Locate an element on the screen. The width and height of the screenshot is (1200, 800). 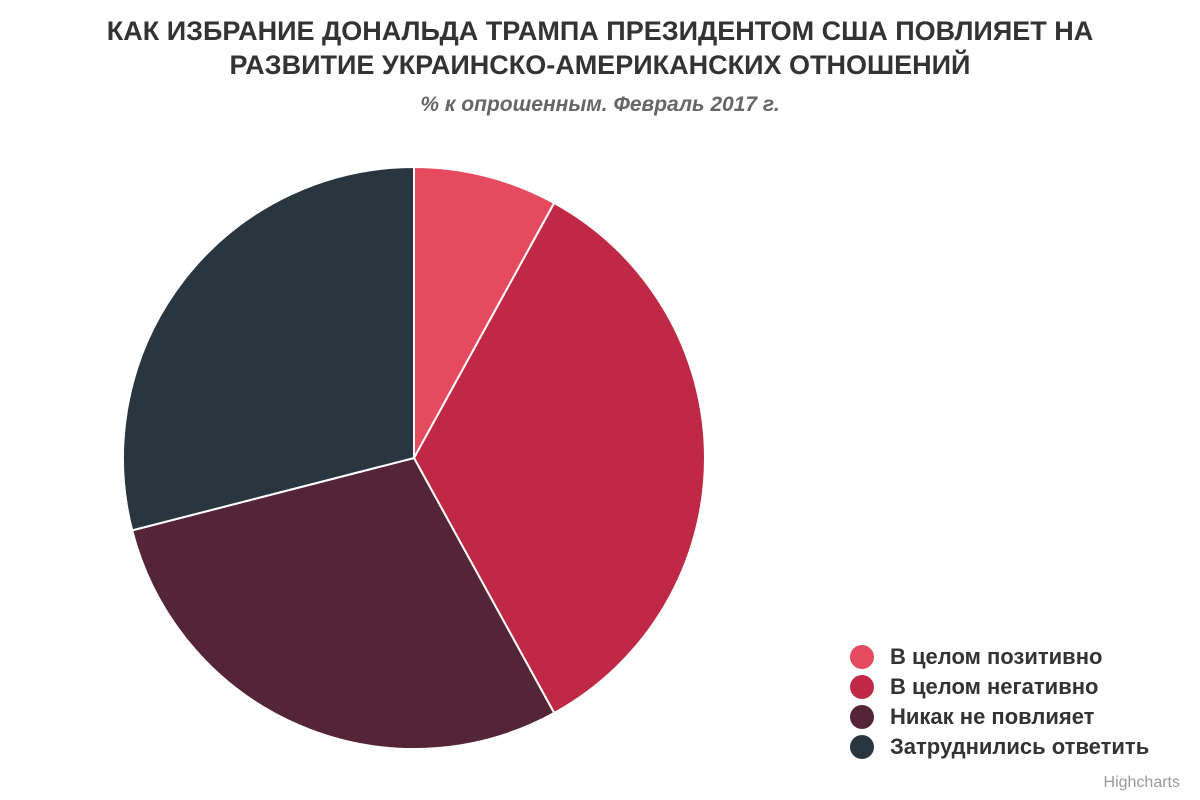
legend-label: Никак не повлияет is located at coordinates (992, 716).